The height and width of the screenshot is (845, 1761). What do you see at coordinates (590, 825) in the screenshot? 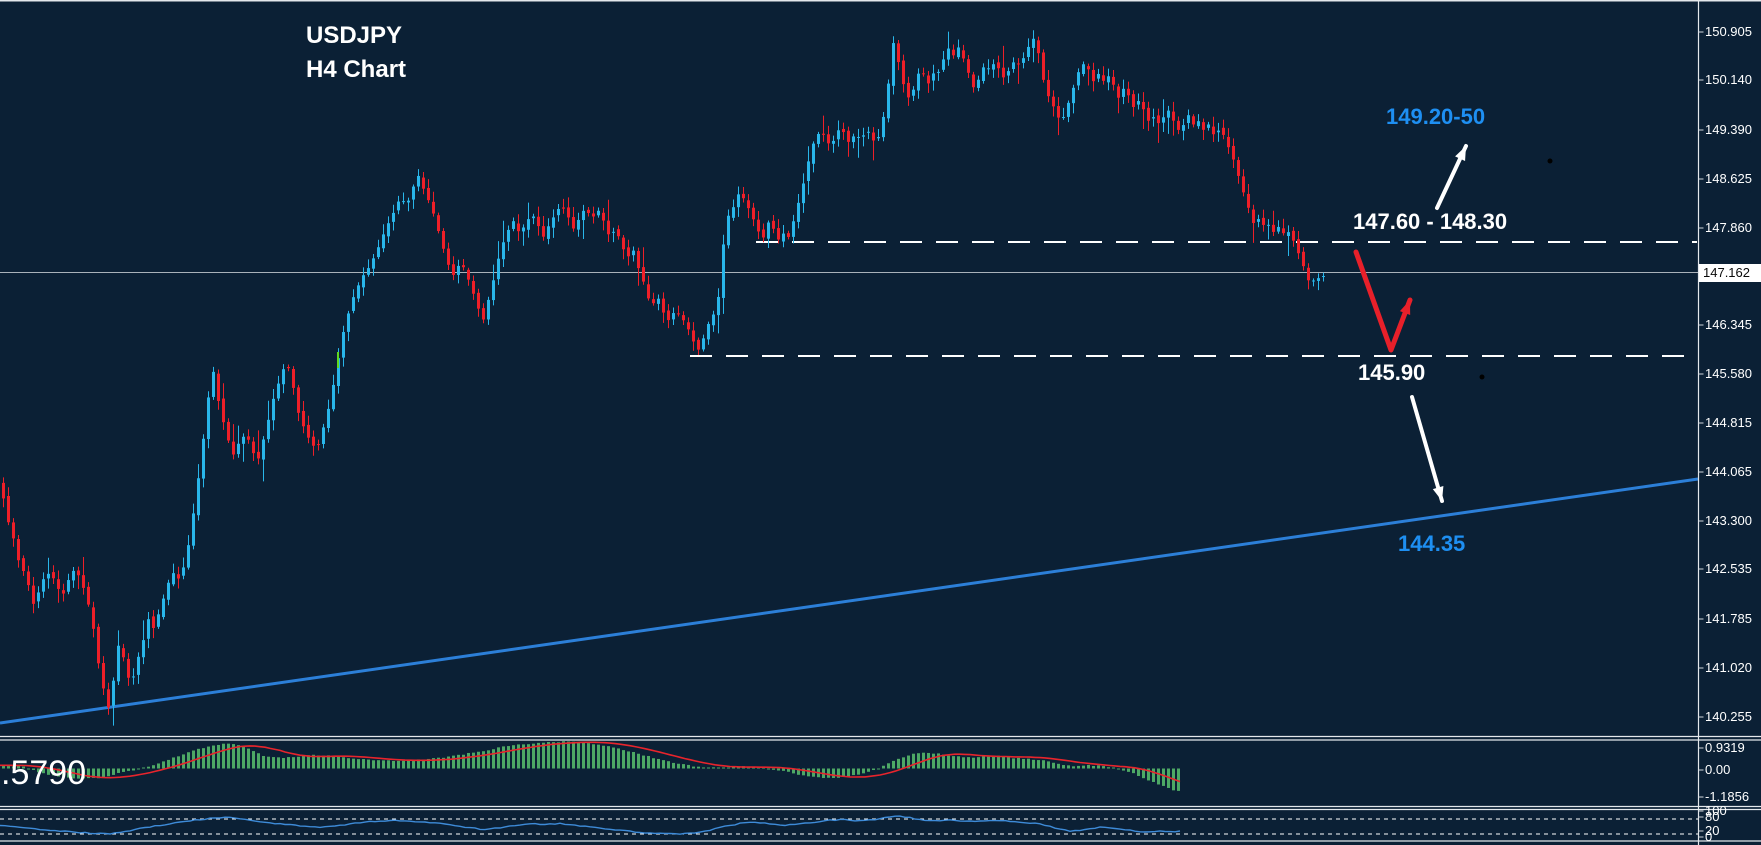
I see `stoch-line` at bounding box center [590, 825].